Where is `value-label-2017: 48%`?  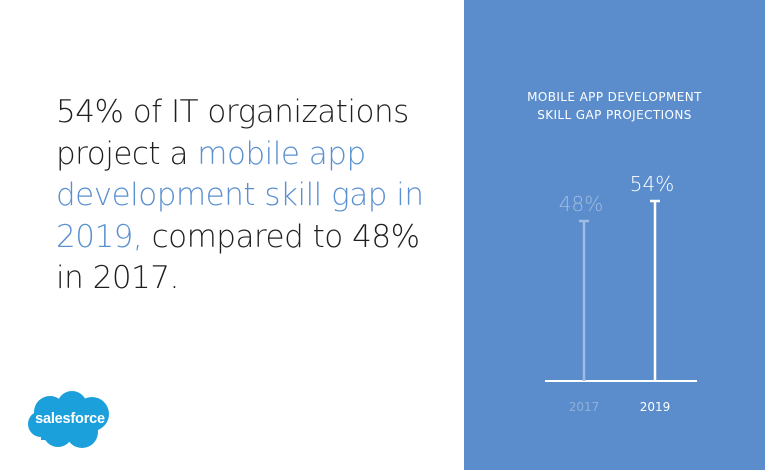 value-label-2017: 48% is located at coordinates (581, 204).